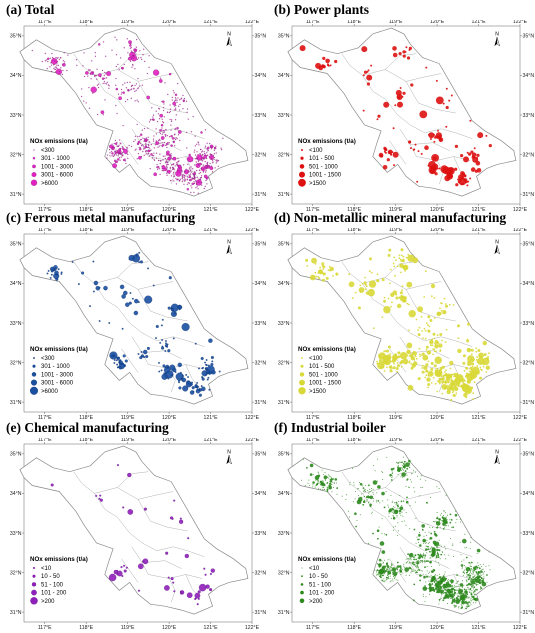 Image resolution: width=535 pixels, height=633 pixels. I want to click on lat-tick-label: 35°N, so click(529, 245).